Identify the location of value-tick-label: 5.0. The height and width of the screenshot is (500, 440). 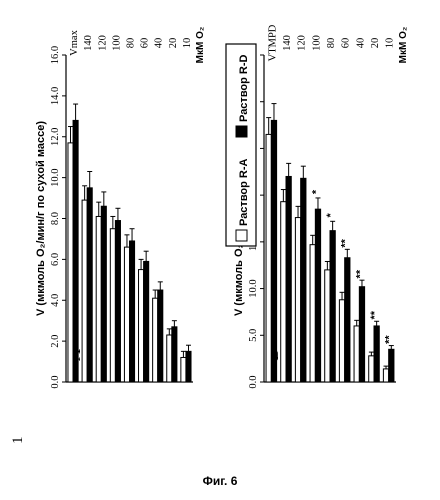
(253, 335).